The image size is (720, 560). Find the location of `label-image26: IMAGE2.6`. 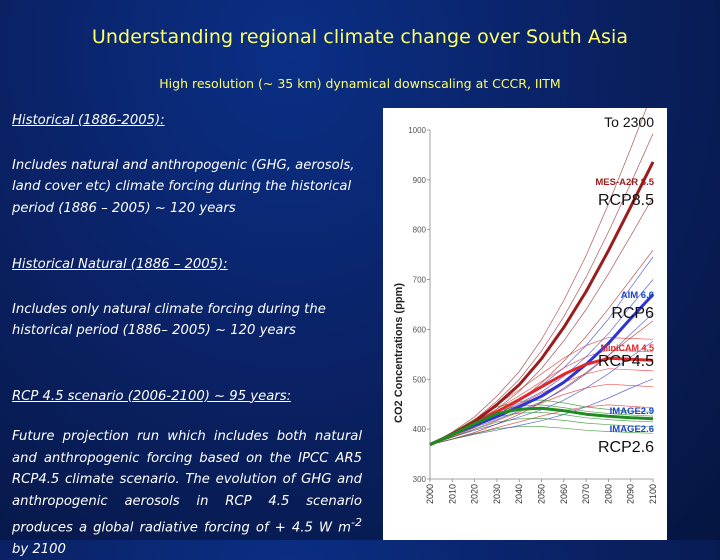

label-image26: IMAGE2.6 is located at coordinates (632, 429).